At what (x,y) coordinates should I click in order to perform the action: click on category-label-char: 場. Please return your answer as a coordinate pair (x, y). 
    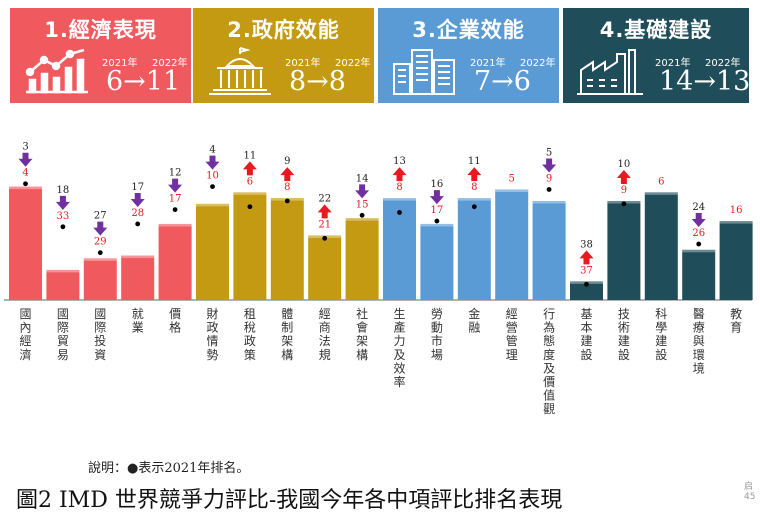
    Looking at the image, I should click on (437, 355).